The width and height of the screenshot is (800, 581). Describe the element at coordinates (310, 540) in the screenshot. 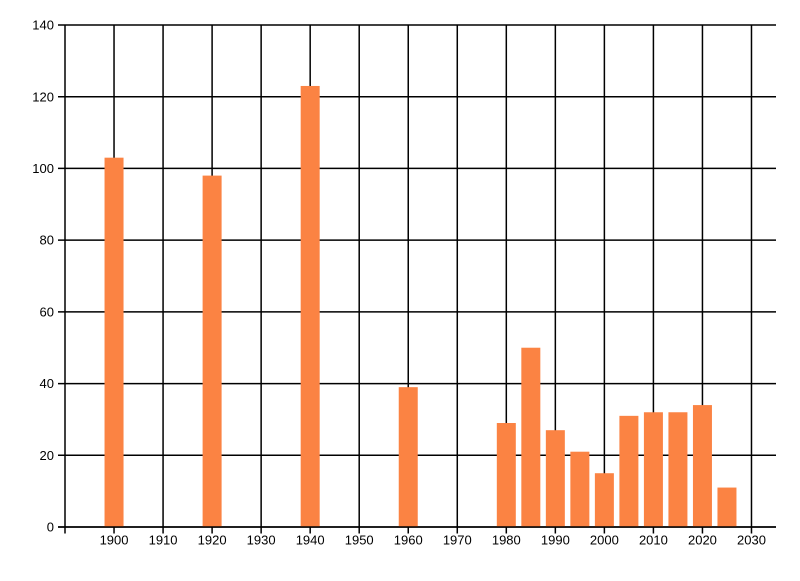

I see `x-tick-label: 1940` at that location.